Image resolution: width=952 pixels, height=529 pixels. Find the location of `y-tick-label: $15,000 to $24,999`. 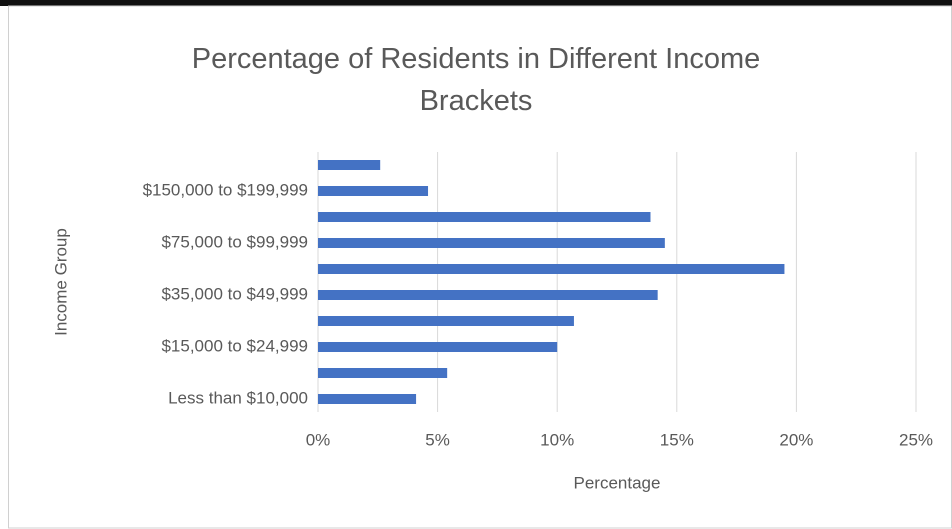

y-tick-label: $15,000 to $24,999 is located at coordinates (234, 345).